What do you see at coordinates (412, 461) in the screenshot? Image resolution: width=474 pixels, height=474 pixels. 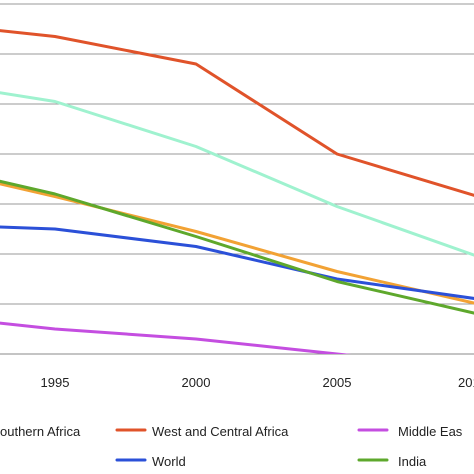 I see `legend-label-india: India` at bounding box center [412, 461].